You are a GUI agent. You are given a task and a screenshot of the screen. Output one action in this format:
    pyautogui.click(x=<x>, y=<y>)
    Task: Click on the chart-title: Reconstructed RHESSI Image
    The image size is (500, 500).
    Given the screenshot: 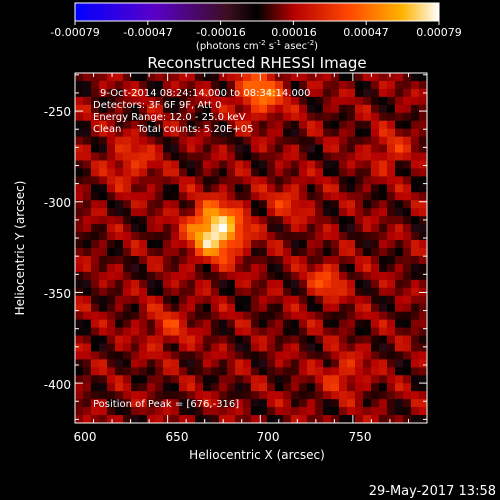 What is the action you would take?
    pyautogui.click(x=256, y=63)
    